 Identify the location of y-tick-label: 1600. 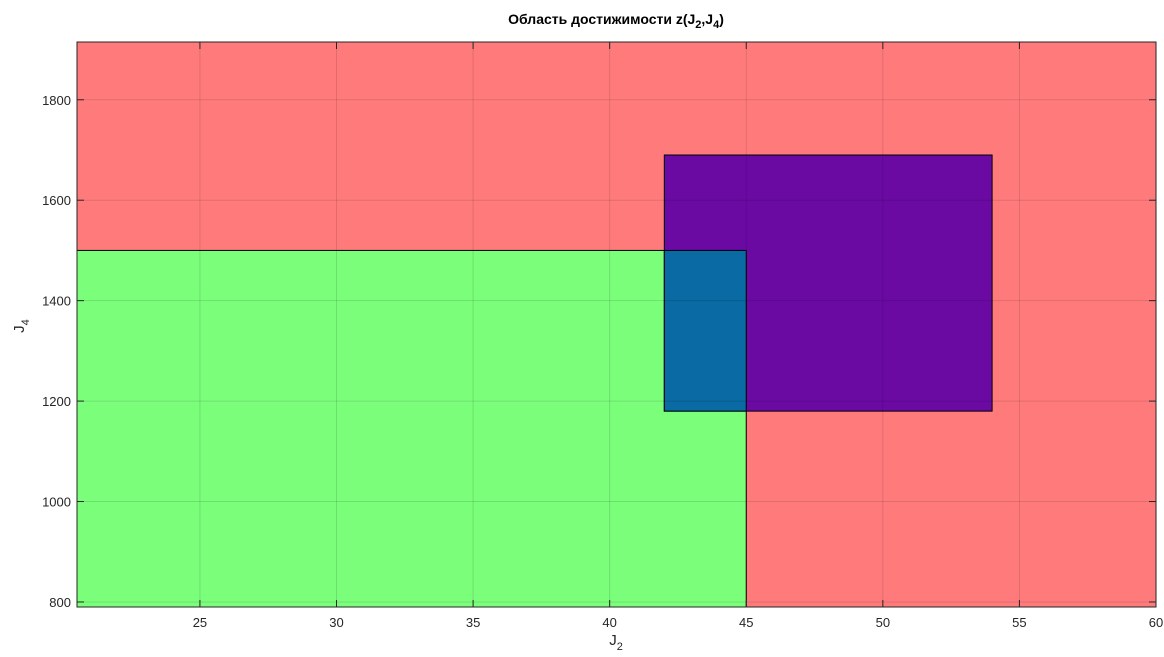
(56, 200).